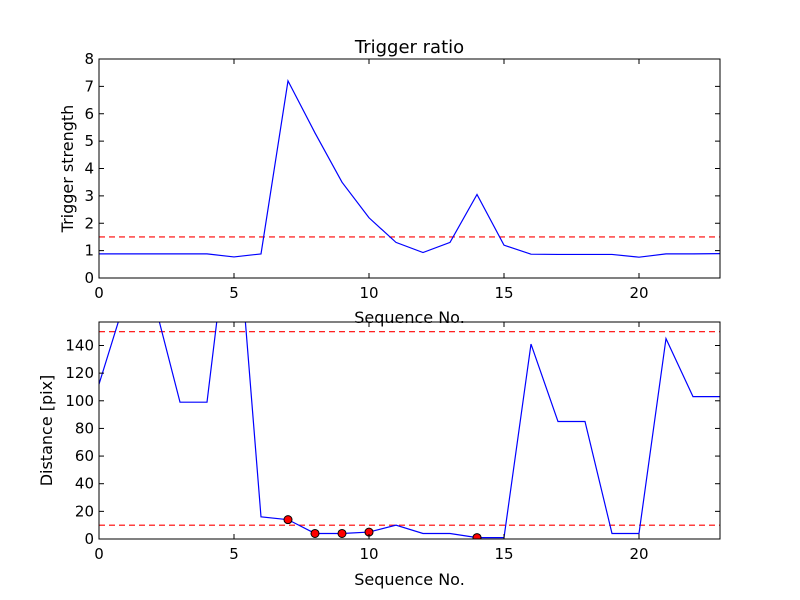 The height and width of the screenshot is (600, 800). What do you see at coordinates (368, 293) in the screenshot?
I see `top-xtick-label-2: 10` at bounding box center [368, 293].